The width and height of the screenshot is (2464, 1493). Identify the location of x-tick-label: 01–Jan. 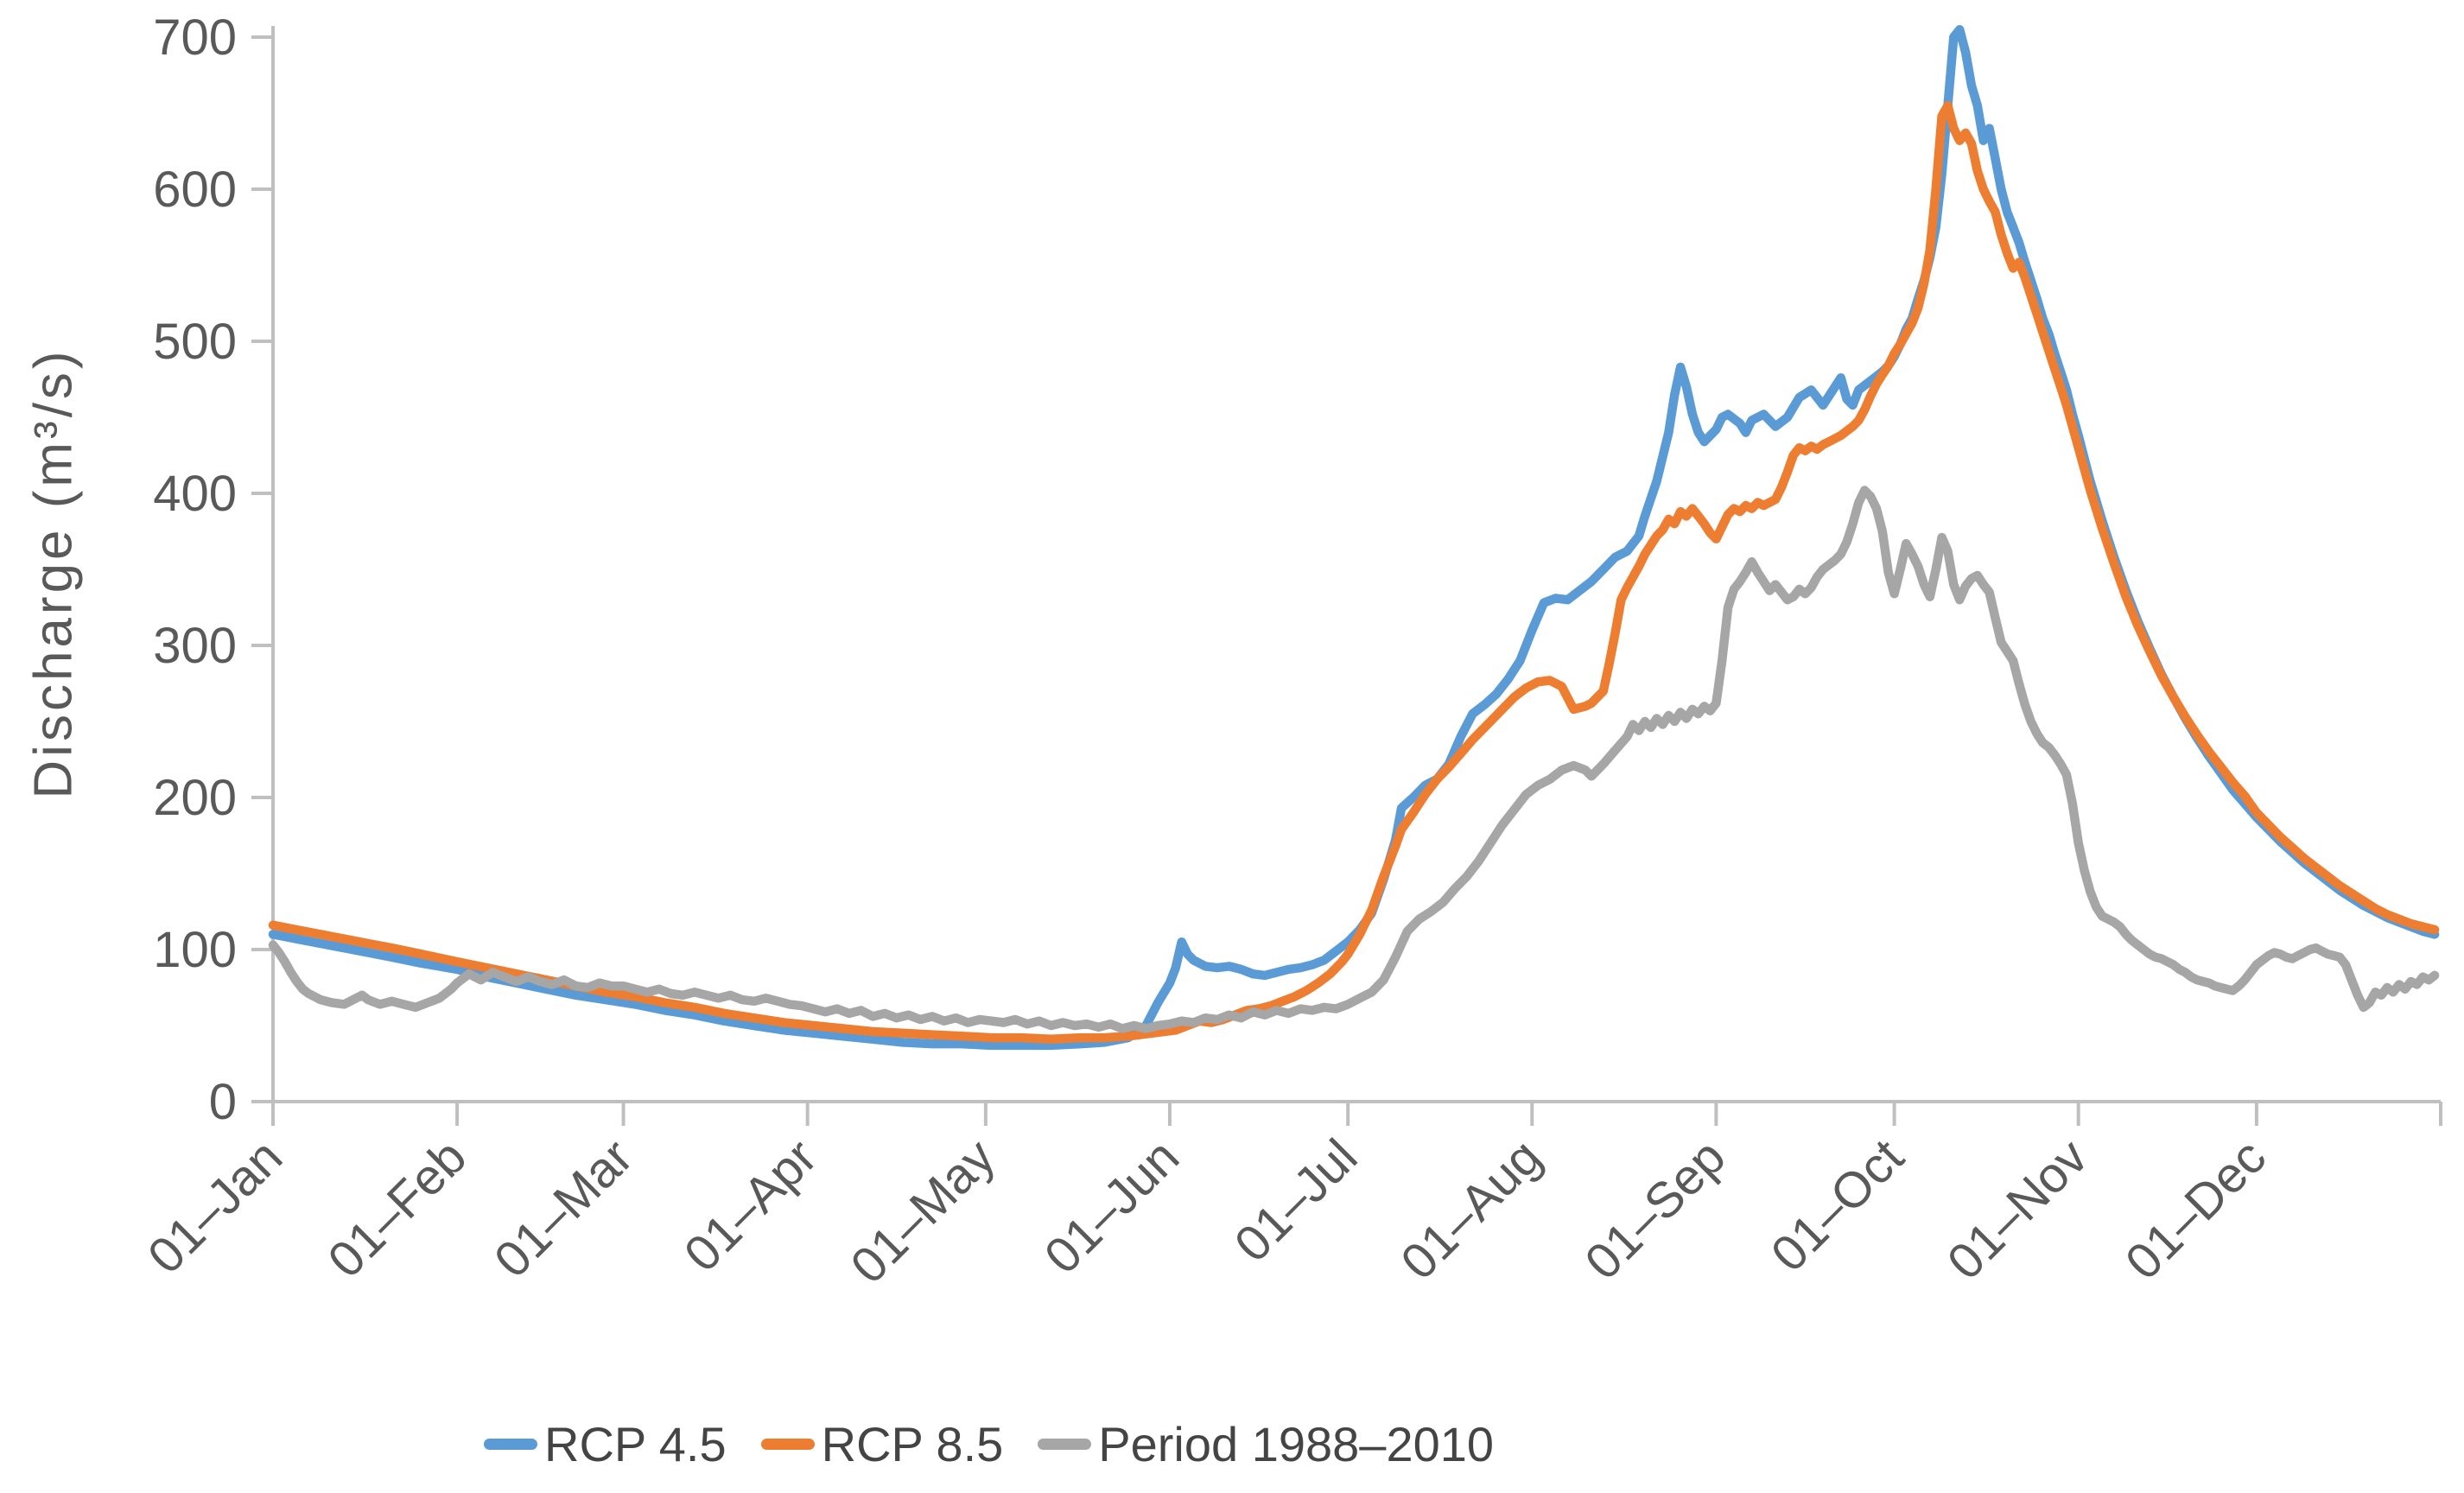
(215, 1207).